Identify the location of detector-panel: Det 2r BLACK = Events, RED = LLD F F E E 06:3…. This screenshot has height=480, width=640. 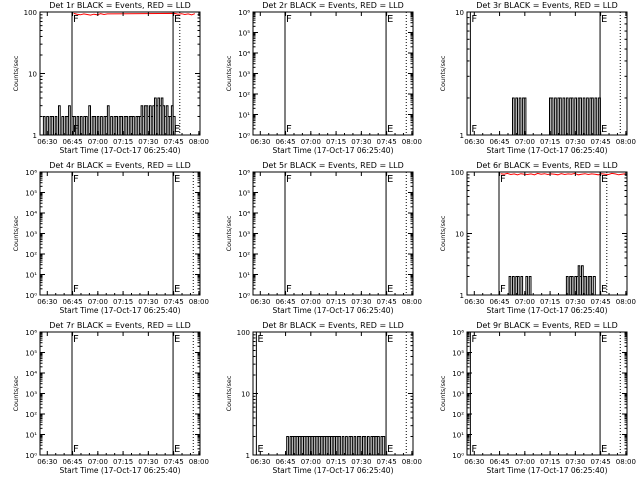
(323, 78).